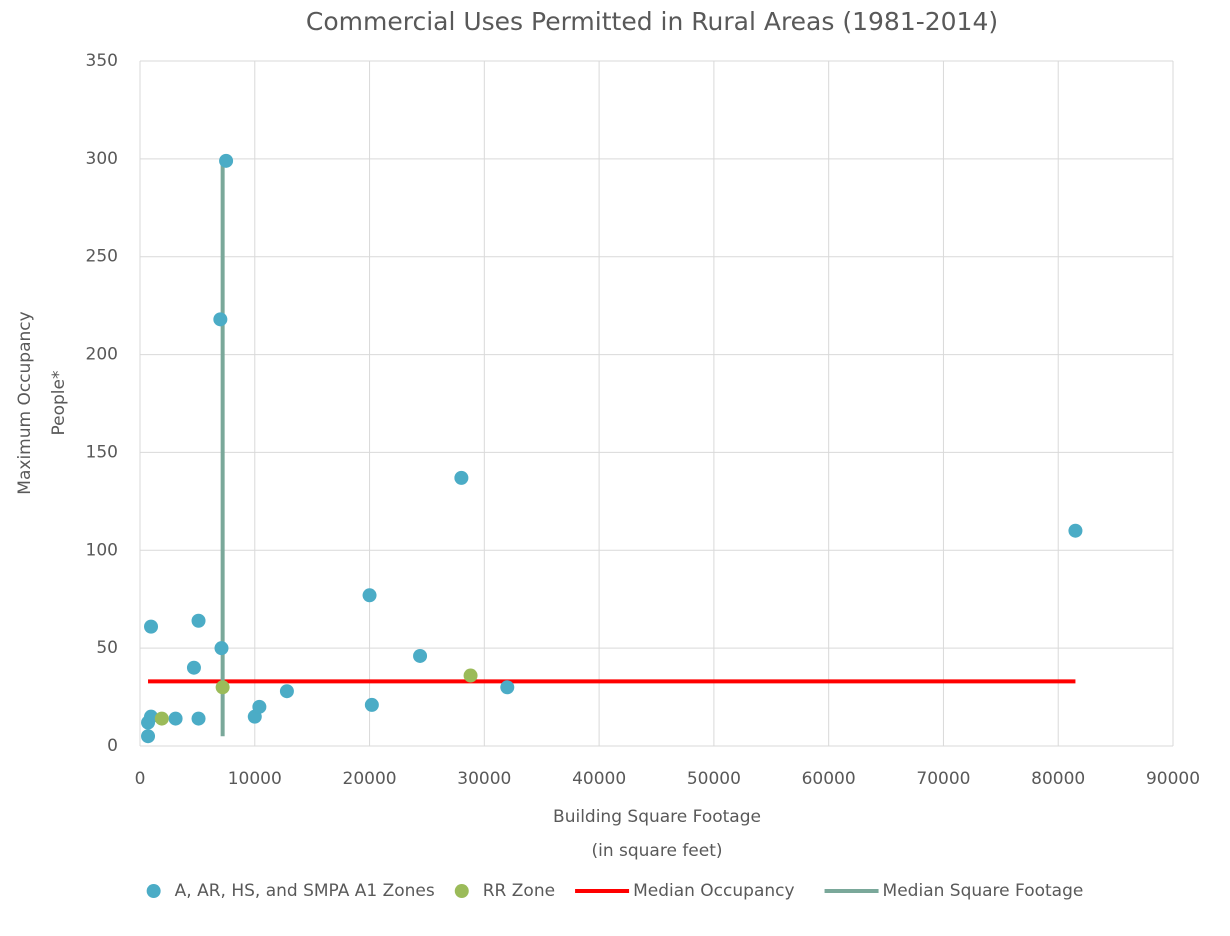 Image resolution: width=1230 pixels, height=936 pixels. Describe the element at coordinates (657, 817) in the screenshot. I see `x-axis-label: Building Square Footage` at that location.